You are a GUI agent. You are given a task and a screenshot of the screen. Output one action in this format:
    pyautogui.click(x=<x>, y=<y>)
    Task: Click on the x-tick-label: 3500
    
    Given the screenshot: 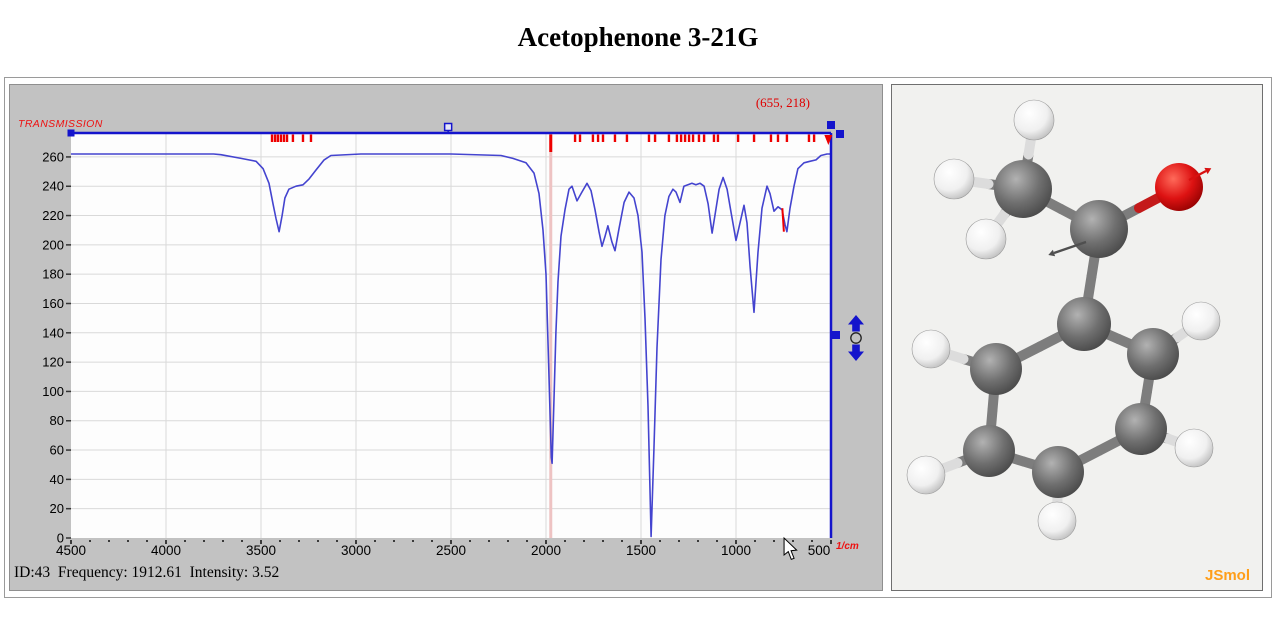 What is the action you would take?
    pyautogui.click(x=261, y=550)
    